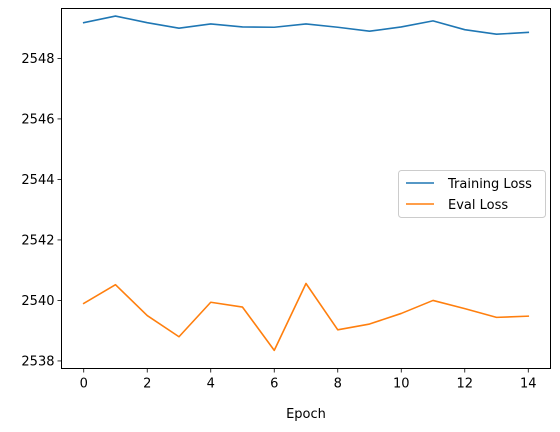  What do you see at coordinates (401, 384) in the screenshot?
I see `x-tick-label: 10` at bounding box center [401, 384].